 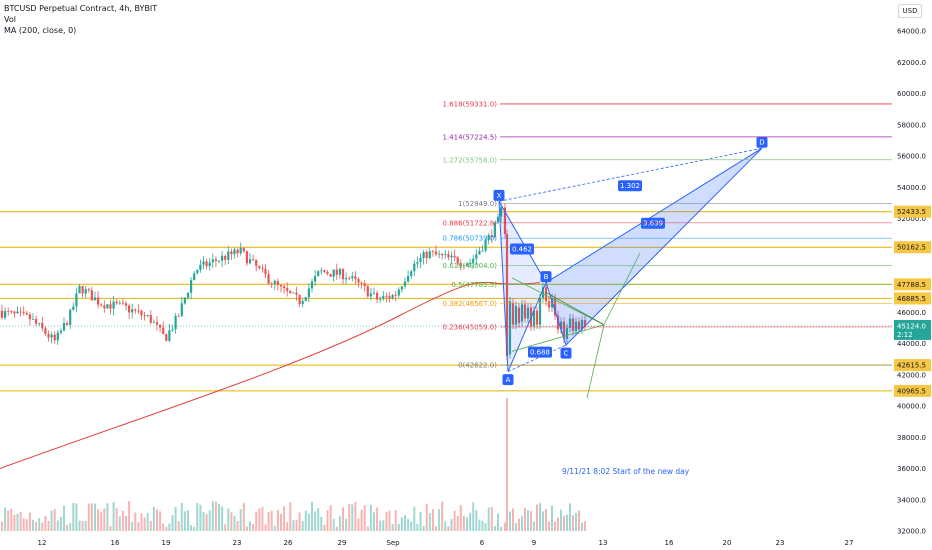 What do you see at coordinates (911, 32) in the screenshot?
I see `price-tick-label: 64000.0` at bounding box center [911, 32].